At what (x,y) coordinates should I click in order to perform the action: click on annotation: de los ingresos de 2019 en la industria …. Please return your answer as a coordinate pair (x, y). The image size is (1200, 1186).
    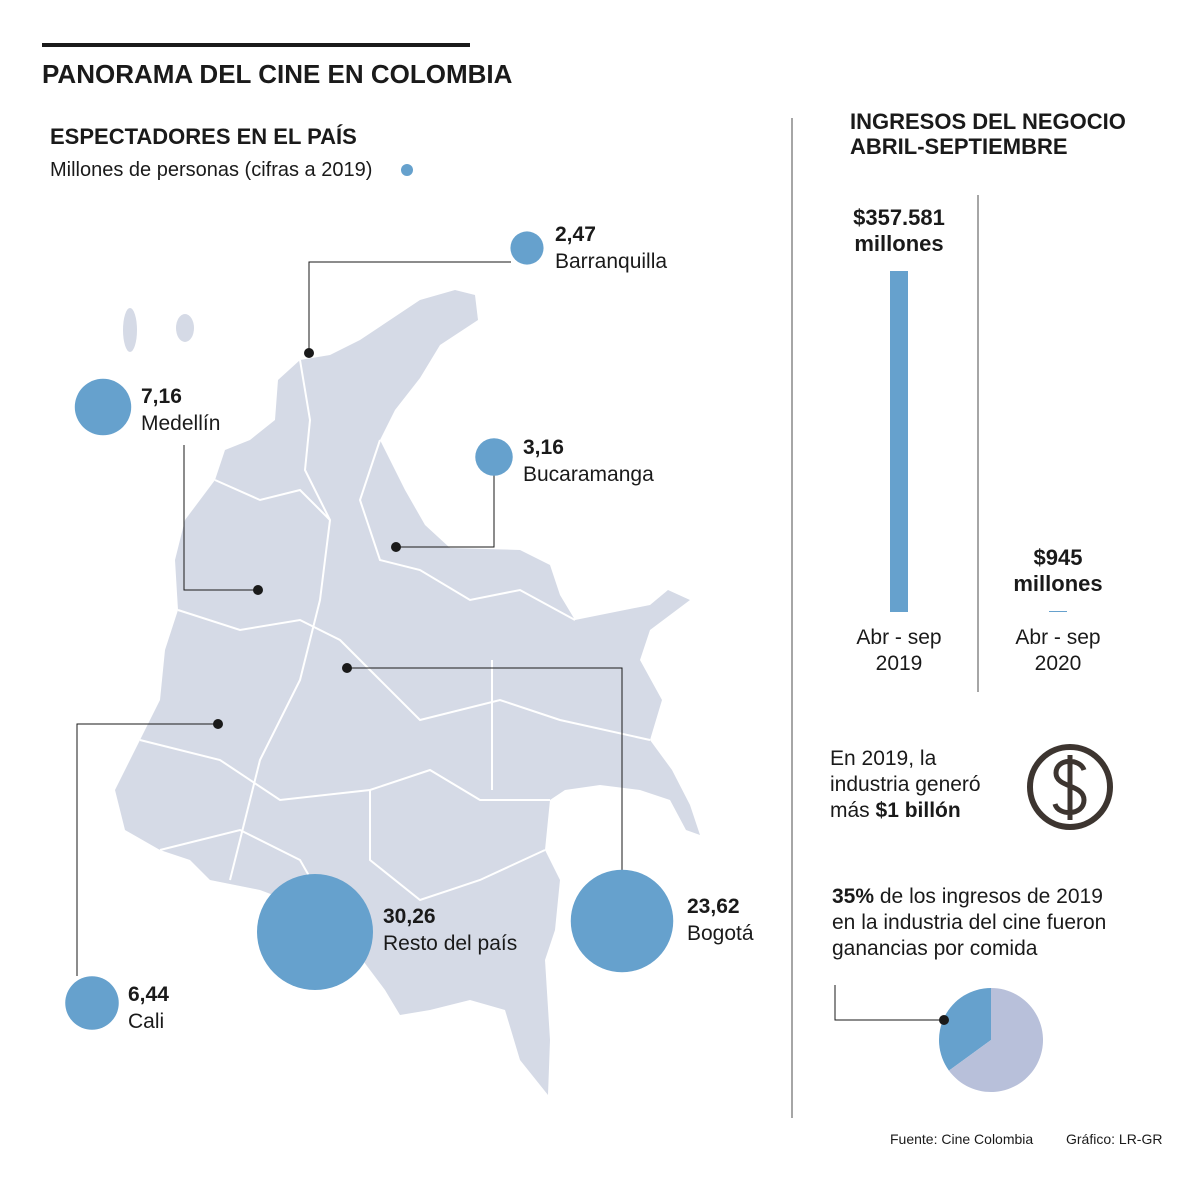
    Looking at the image, I should click on (969, 922).